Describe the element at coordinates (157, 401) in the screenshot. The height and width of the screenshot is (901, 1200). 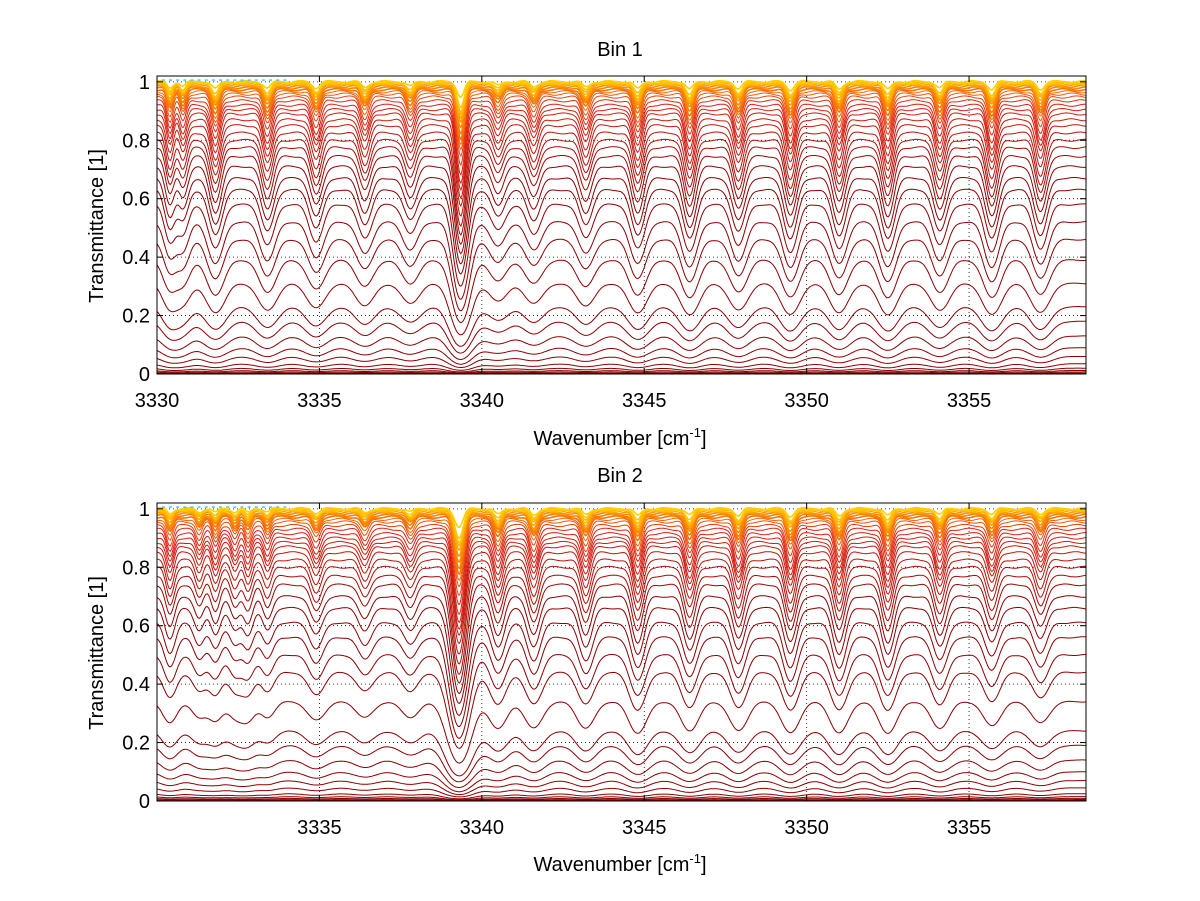
I see `x-tick-label: 3330` at that location.